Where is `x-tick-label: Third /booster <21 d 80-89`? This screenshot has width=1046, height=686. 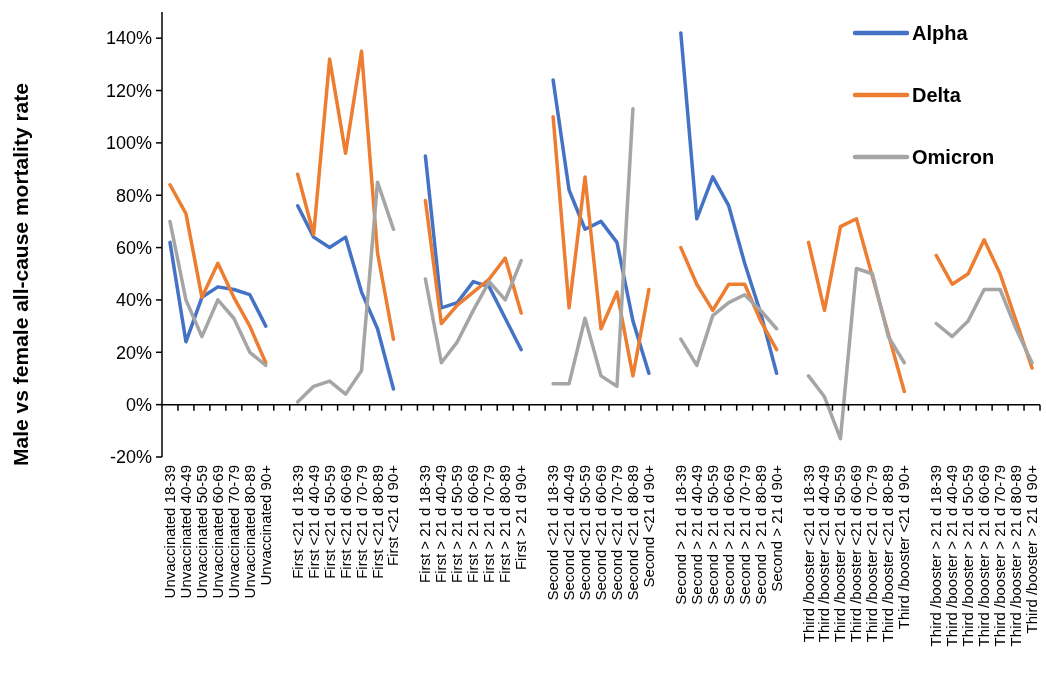 x-tick-label: Third /booster <21 d 80-89 is located at coordinates (888, 554).